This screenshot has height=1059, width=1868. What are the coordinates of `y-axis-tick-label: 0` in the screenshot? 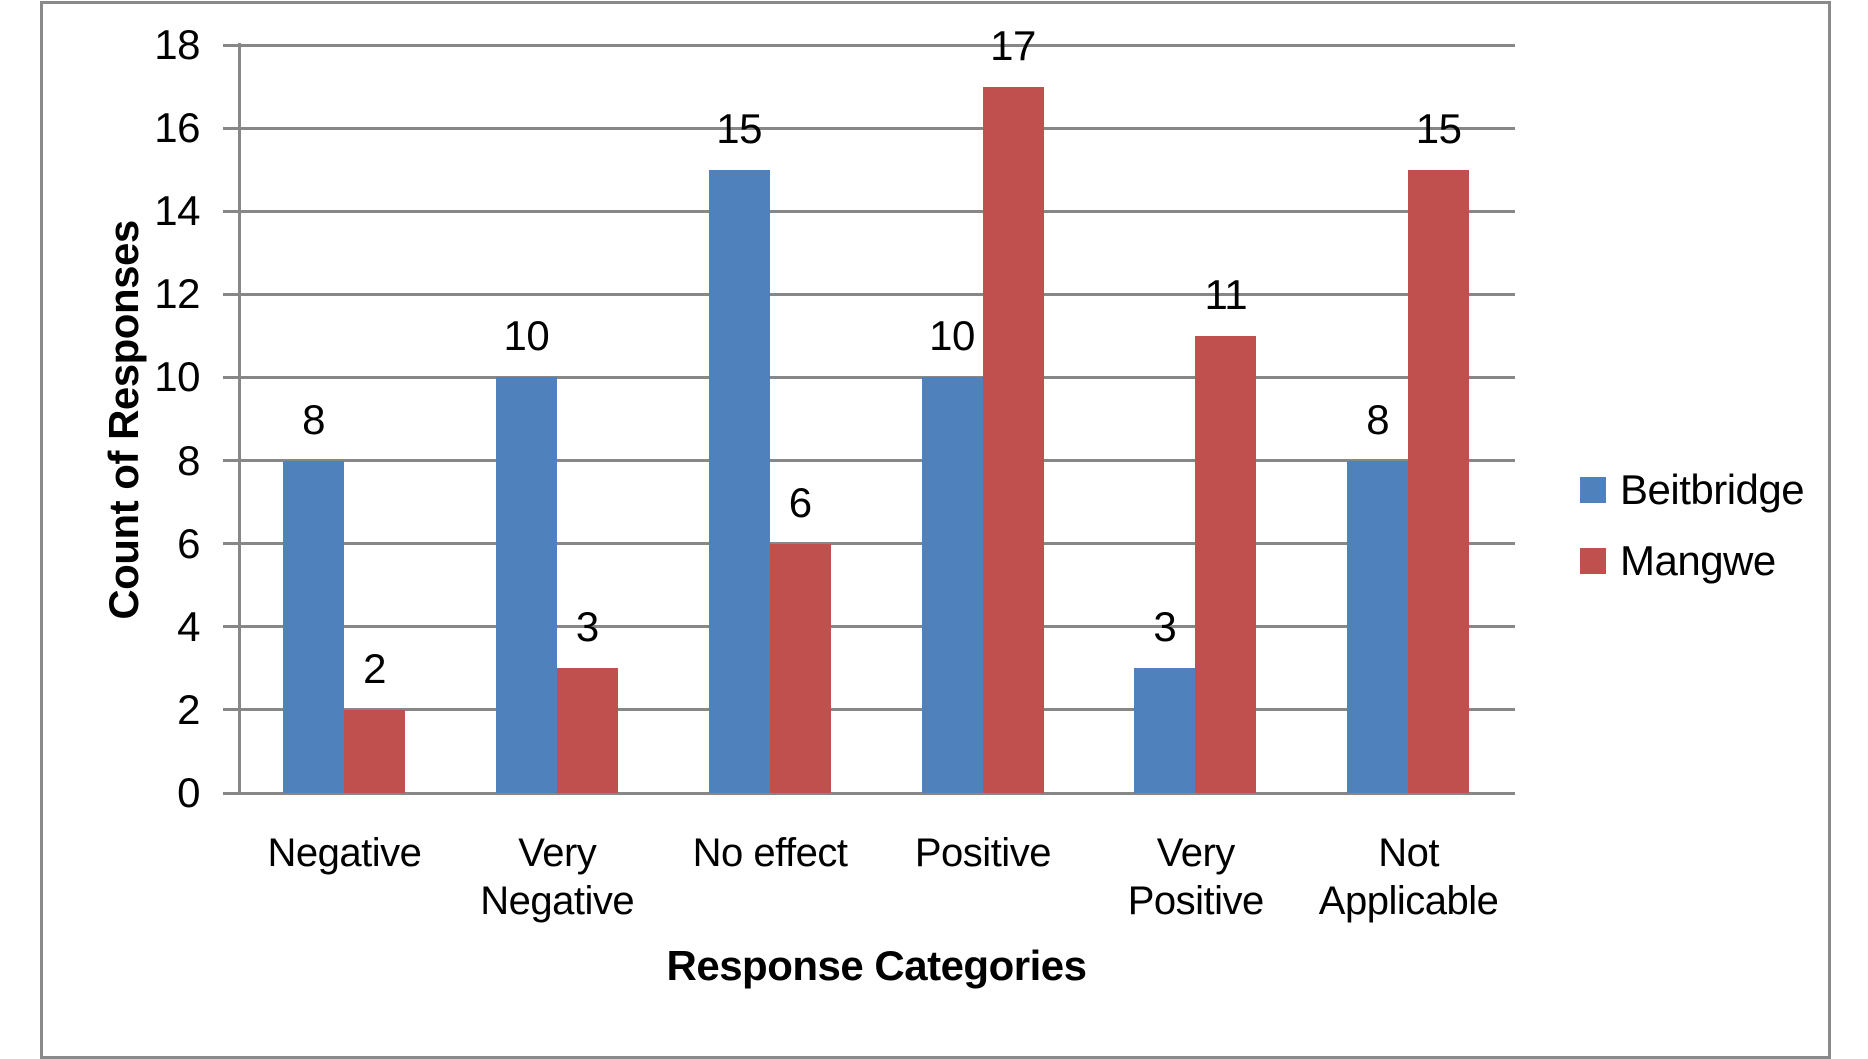 It's located at (188, 792).